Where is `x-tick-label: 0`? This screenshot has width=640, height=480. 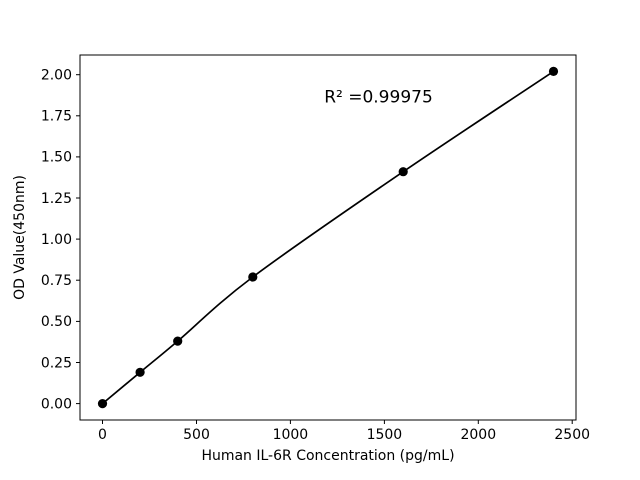
x-tick-label: 0 is located at coordinates (102, 435).